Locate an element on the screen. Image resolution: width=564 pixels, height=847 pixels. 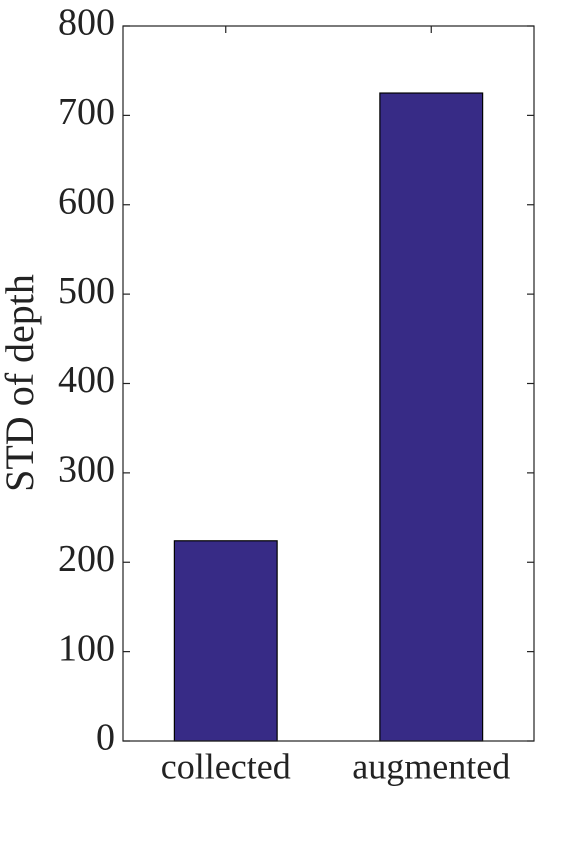
y-tick-label: 500 is located at coordinates (86, 291).